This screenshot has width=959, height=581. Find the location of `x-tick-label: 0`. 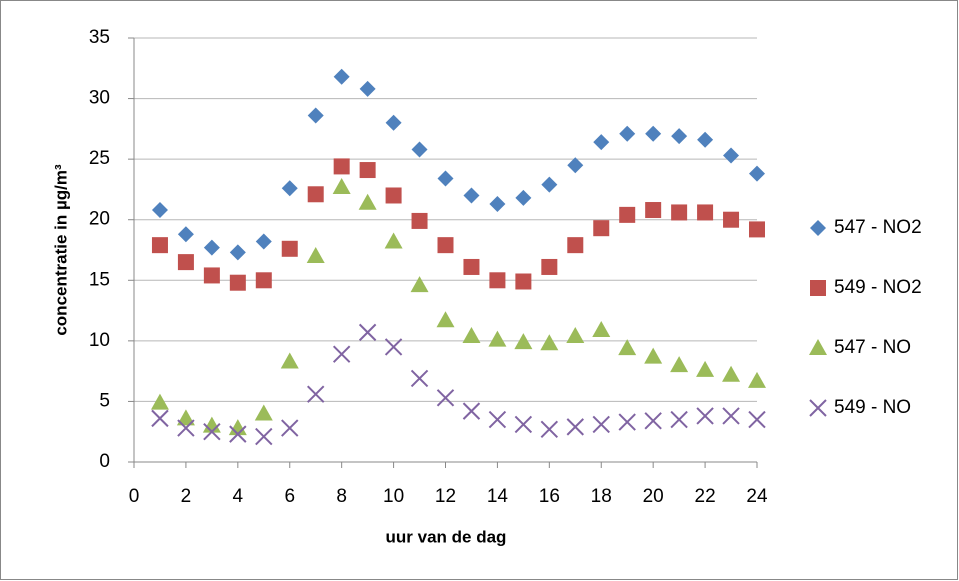

x-tick-label: 0 is located at coordinates (134, 496).